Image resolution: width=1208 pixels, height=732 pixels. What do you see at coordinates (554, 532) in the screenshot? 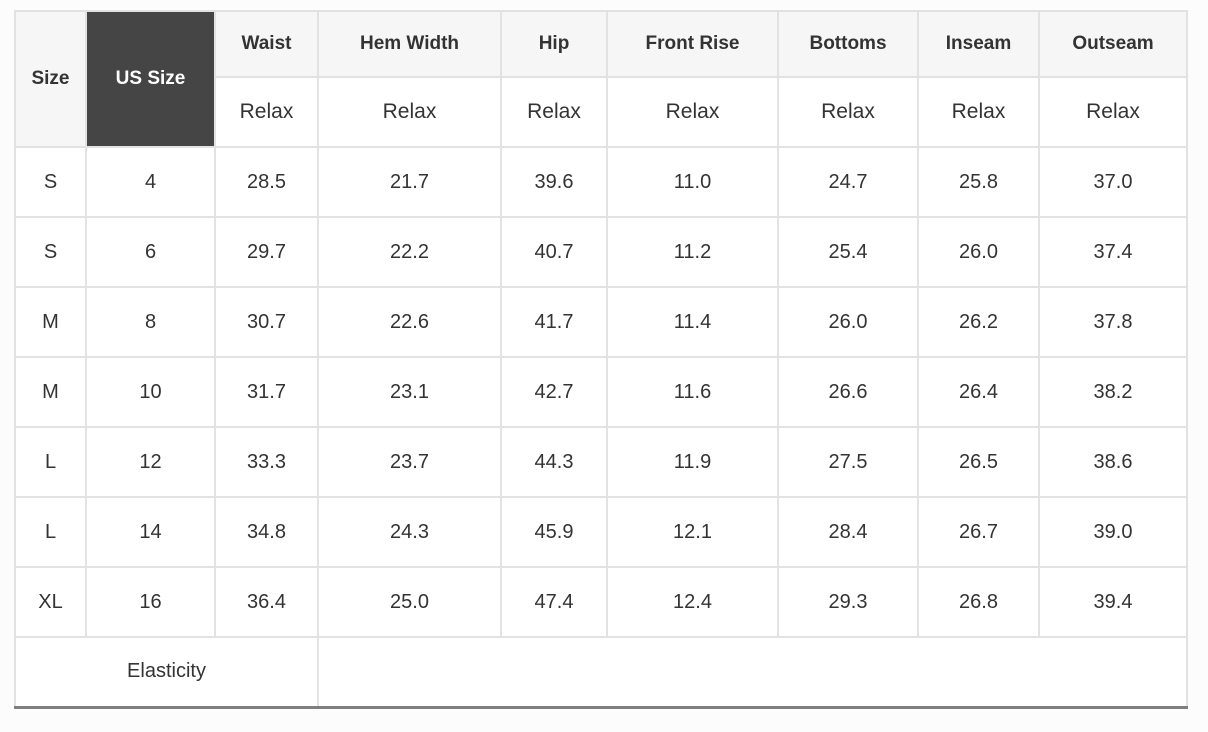
I see `hip-cell: 45.9` at bounding box center [554, 532].